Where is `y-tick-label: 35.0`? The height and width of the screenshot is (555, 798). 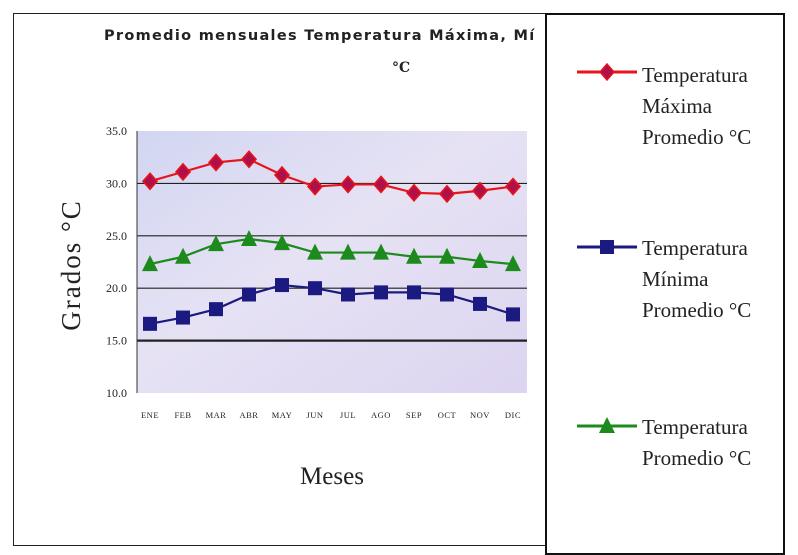 y-tick-label: 35.0 is located at coordinates (116, 131).